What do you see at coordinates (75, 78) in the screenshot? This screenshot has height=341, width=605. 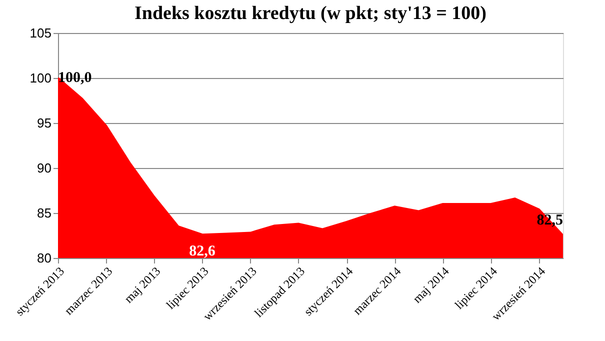 I see `data-label: 100,0` at bounding box center [75, 78].